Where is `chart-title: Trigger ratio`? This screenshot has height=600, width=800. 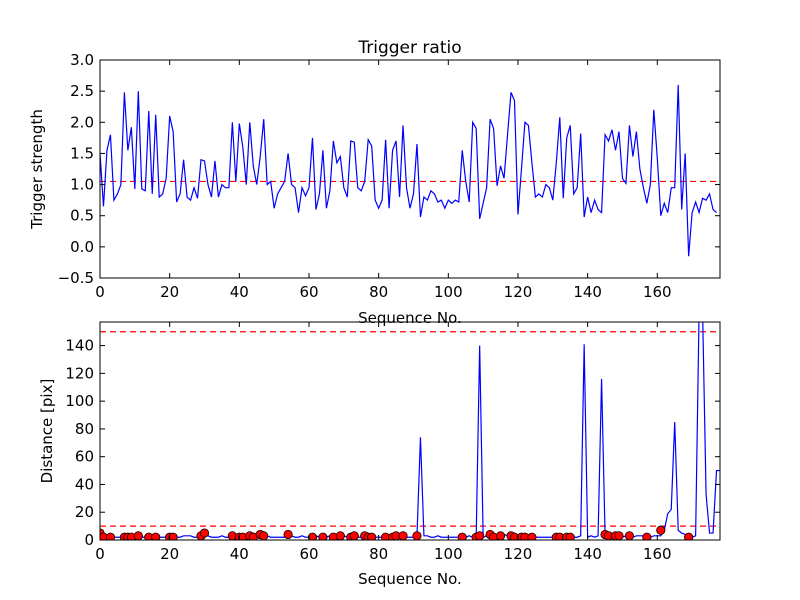 chart-title: Trigger ratio is located at coordinates (409, 48).